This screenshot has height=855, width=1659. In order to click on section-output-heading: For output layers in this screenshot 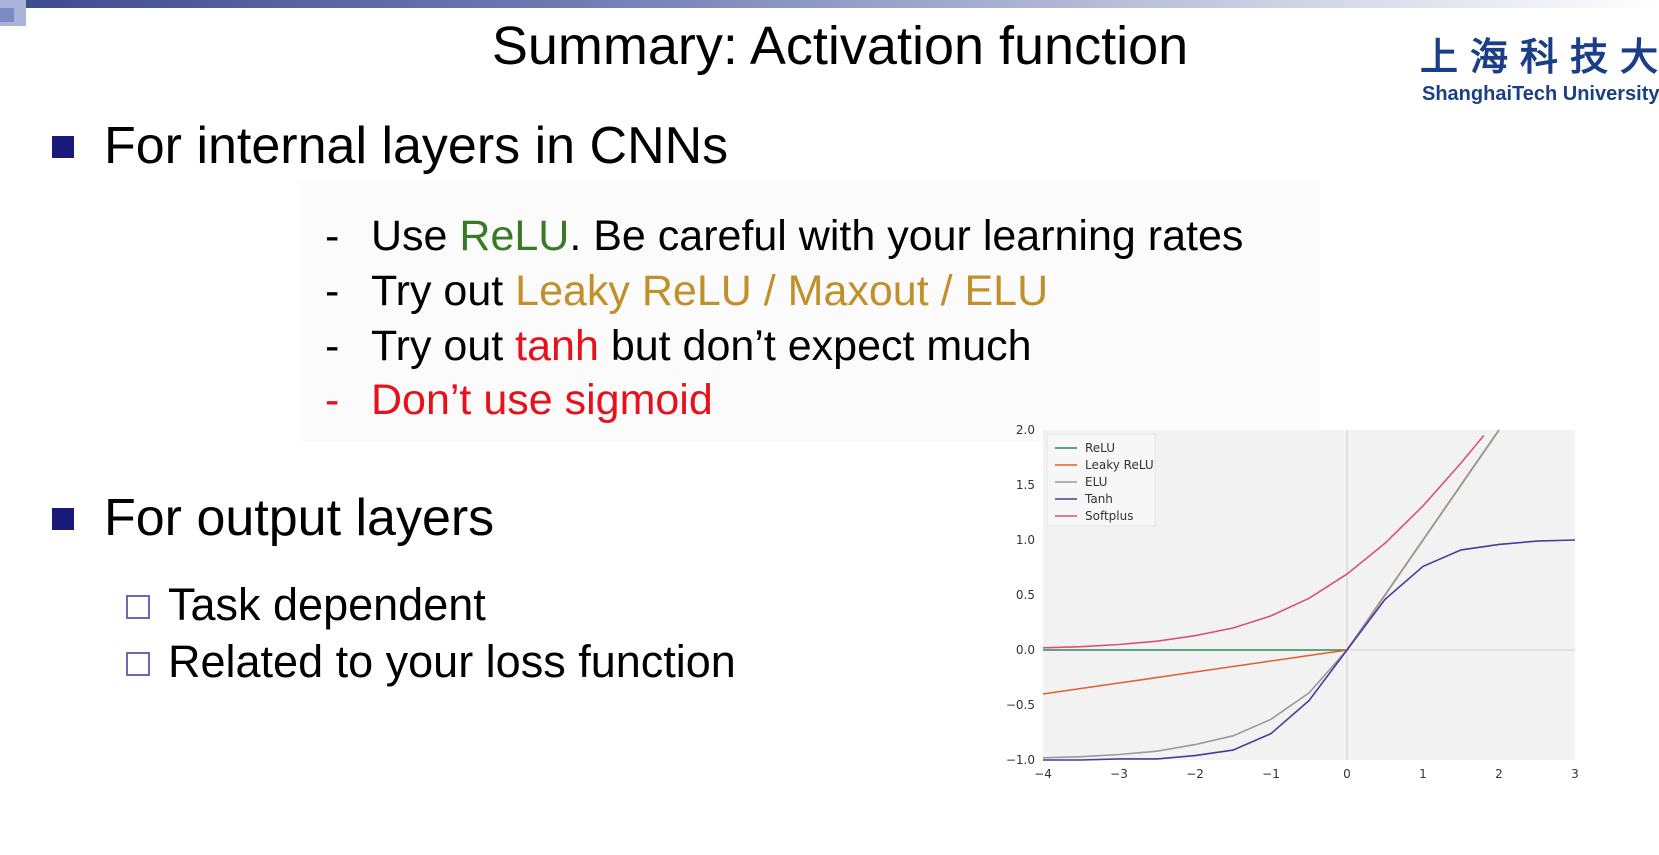, I will do `click(299, 518)`.